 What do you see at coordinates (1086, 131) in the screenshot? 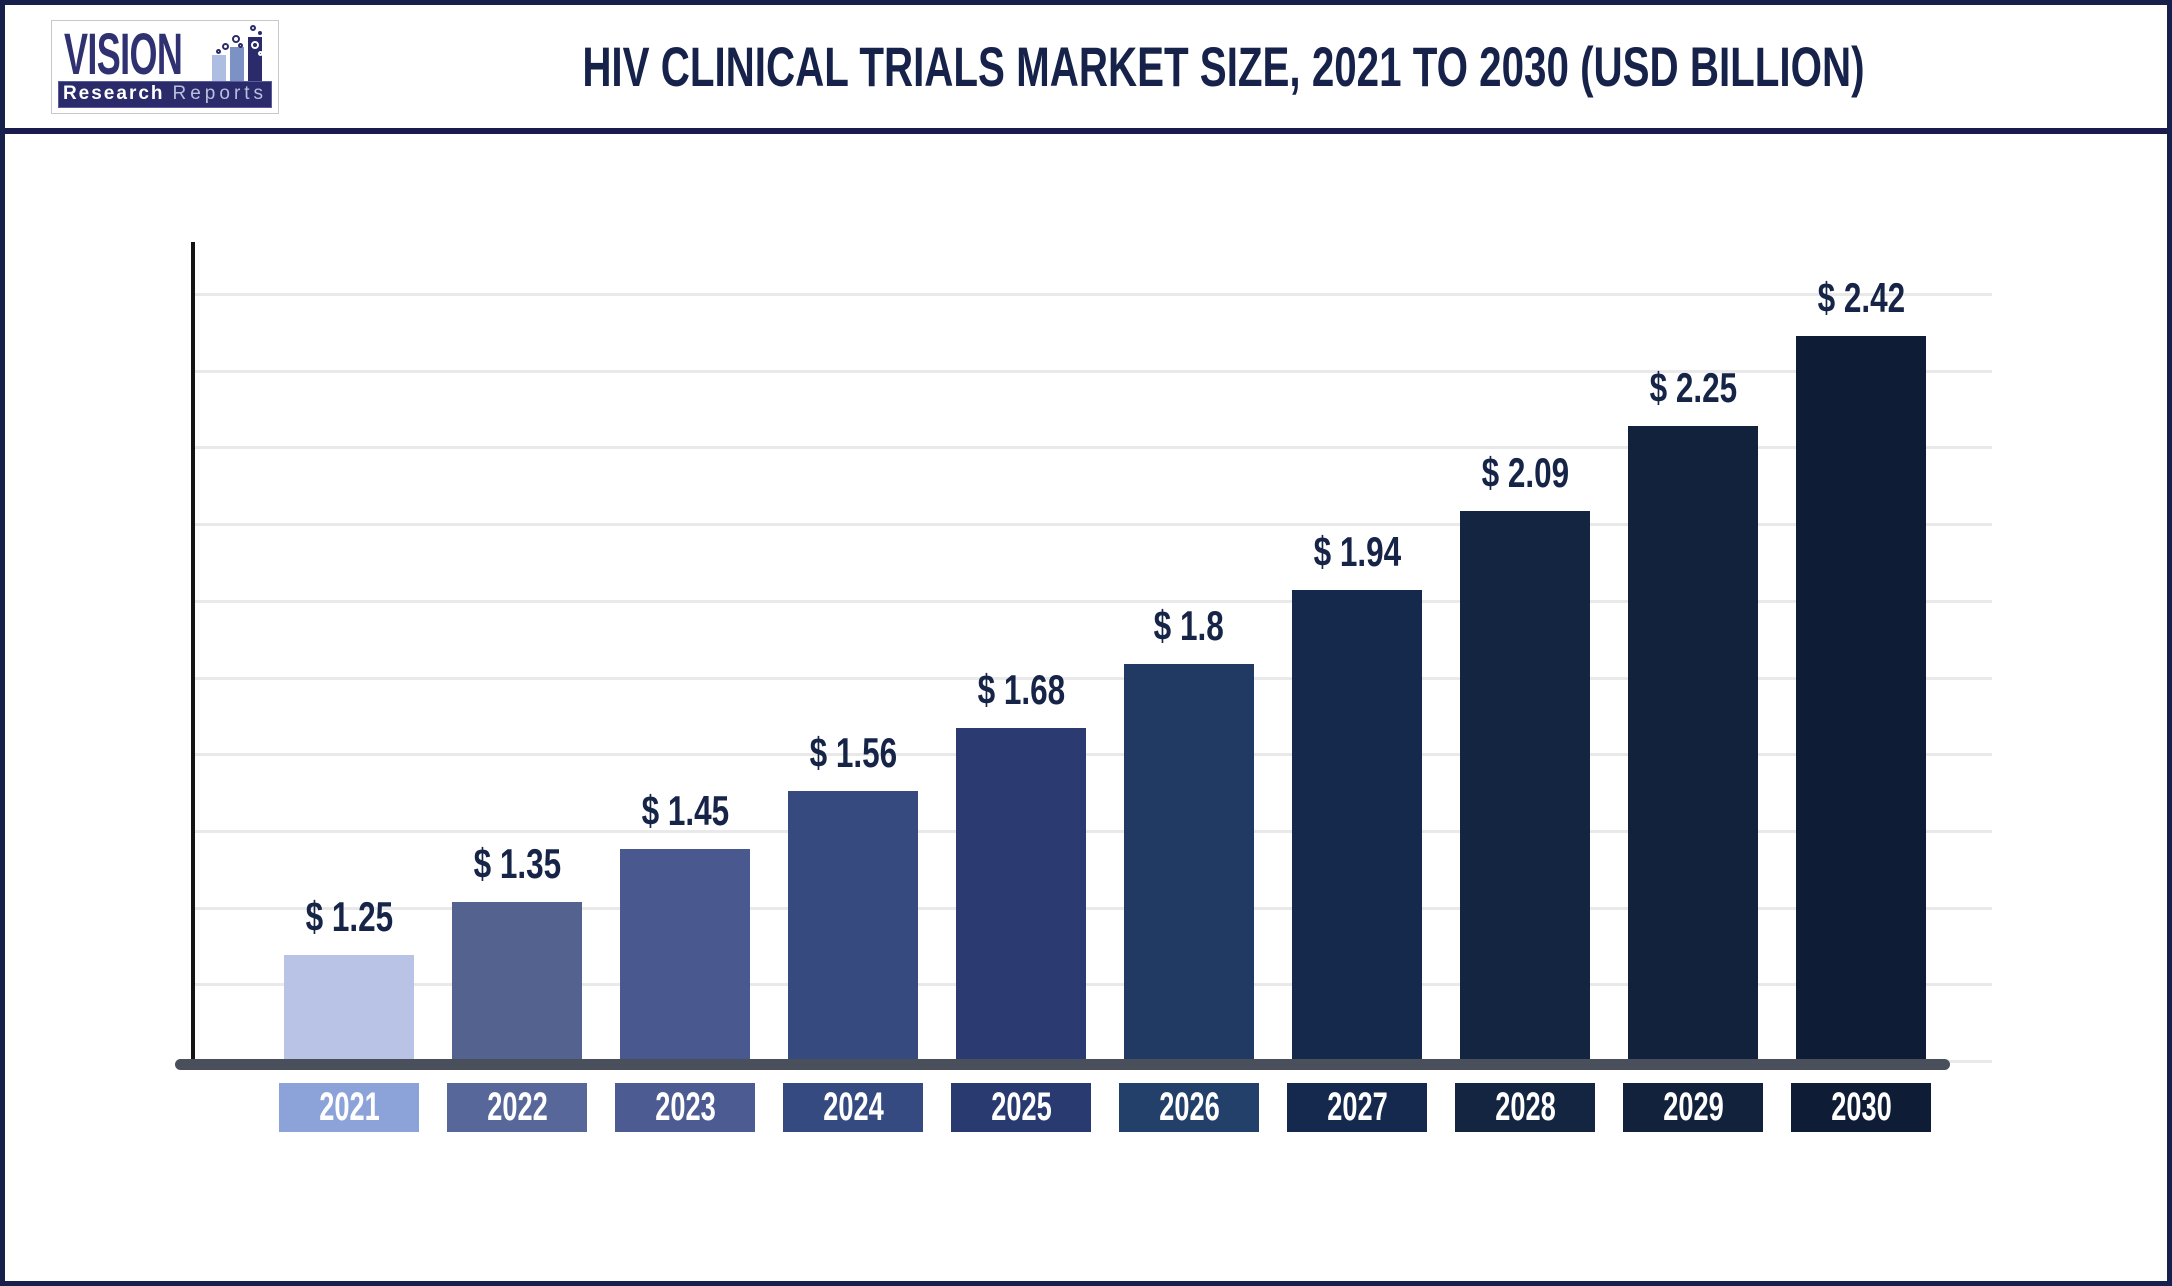
I see `header-divider` at bounding box center [1086, 131].